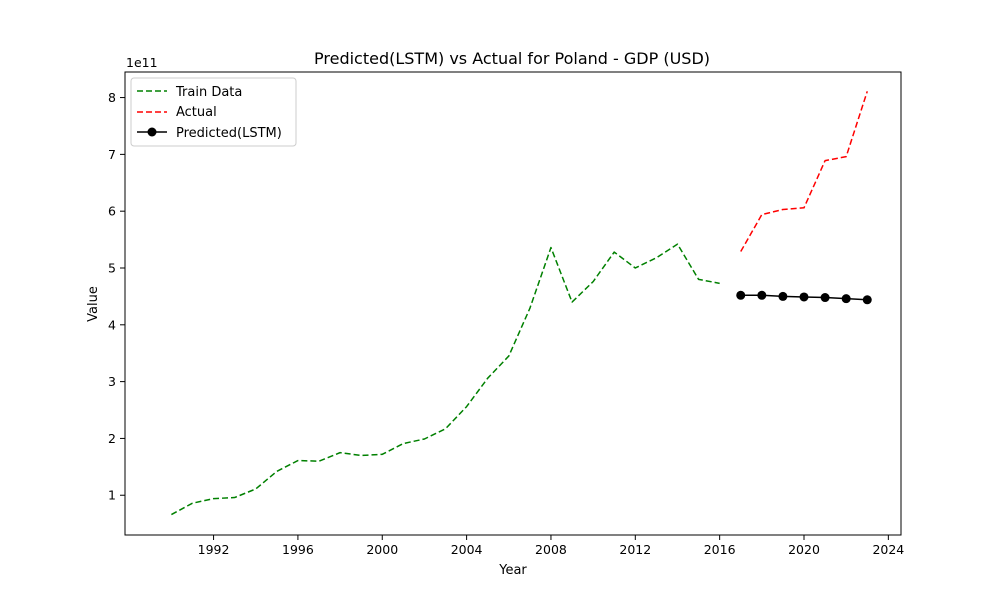 The image size is (1000, 600). What do you see at coordinates (116, 296) in the screenshot?
I see `y-axis: 1 2 3 4 5 6 7 8` at bounding box center [116, 296].